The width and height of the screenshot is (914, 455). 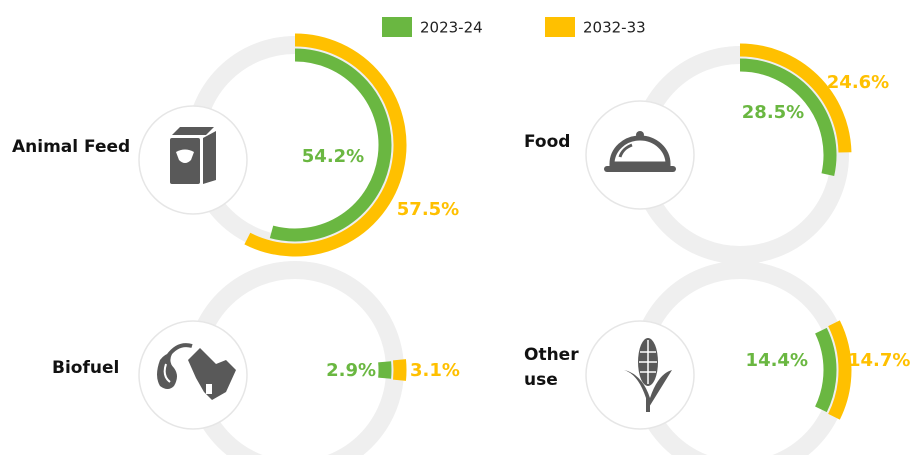 I want to click on value-label: 28.5%, so click(x=773, y=112).